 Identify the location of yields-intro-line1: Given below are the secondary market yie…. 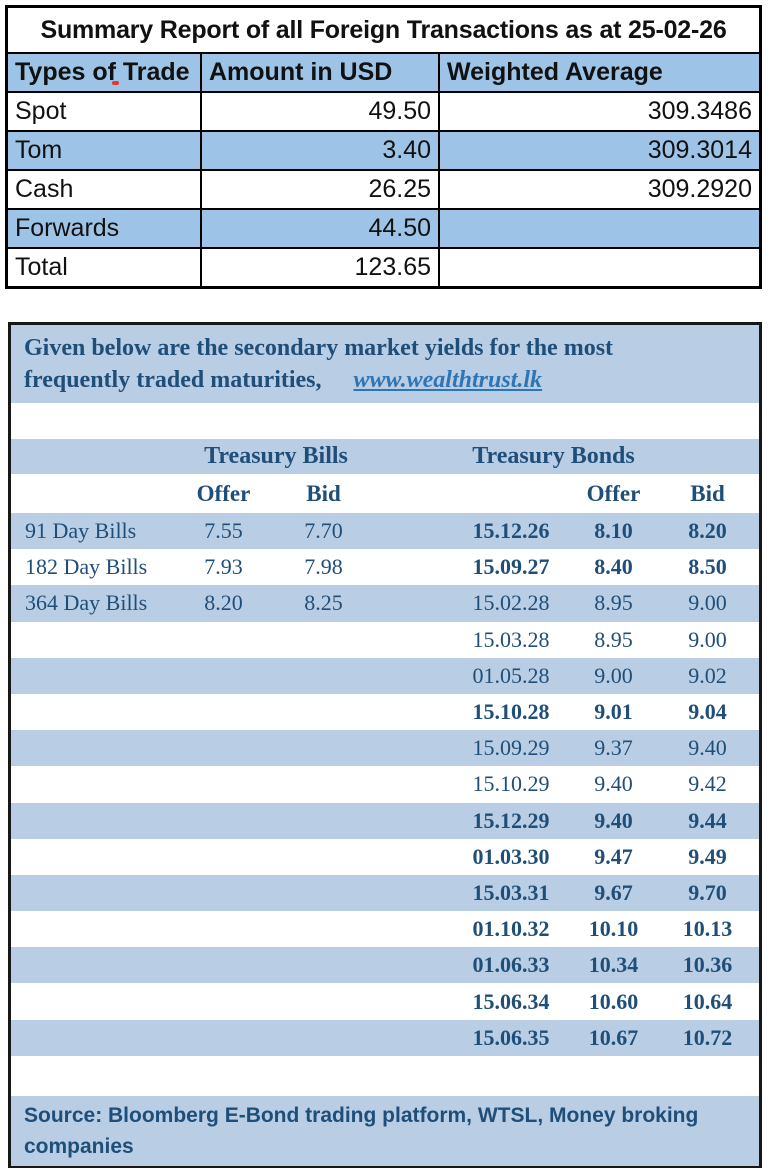
(319, 348).